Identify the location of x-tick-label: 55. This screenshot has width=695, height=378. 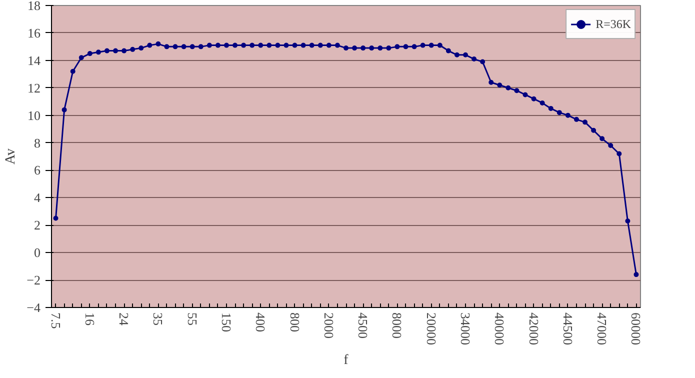
(192, 319).